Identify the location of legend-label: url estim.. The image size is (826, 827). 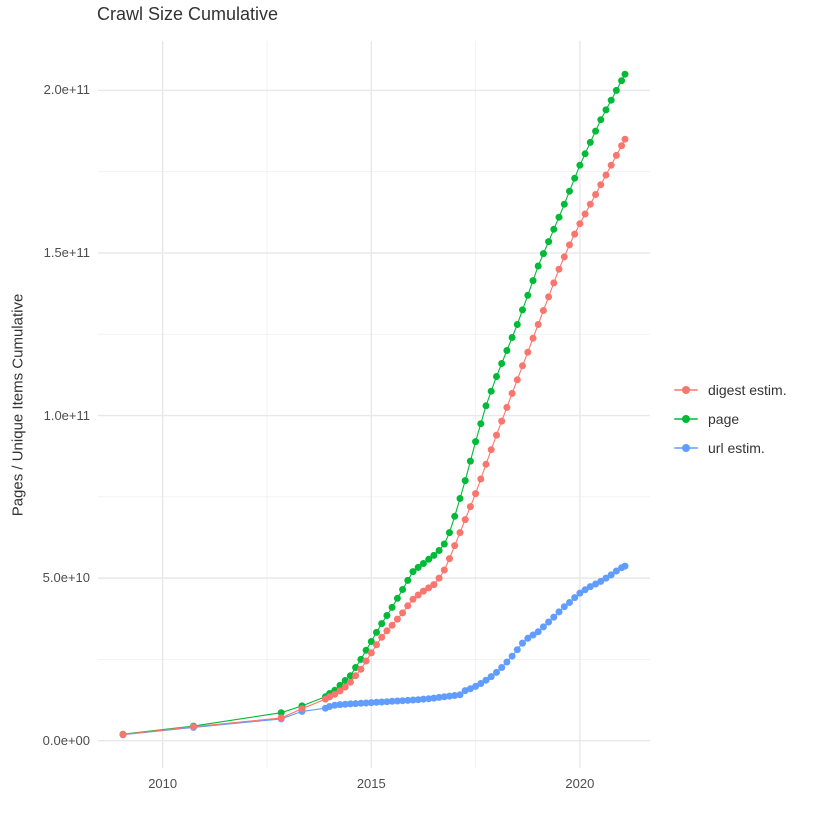
(736, 448).